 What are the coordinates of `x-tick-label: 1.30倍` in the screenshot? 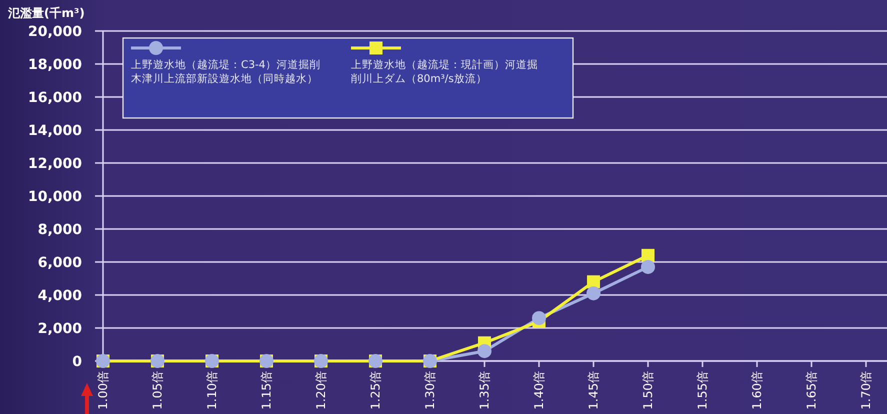 It's located at (430, 390).